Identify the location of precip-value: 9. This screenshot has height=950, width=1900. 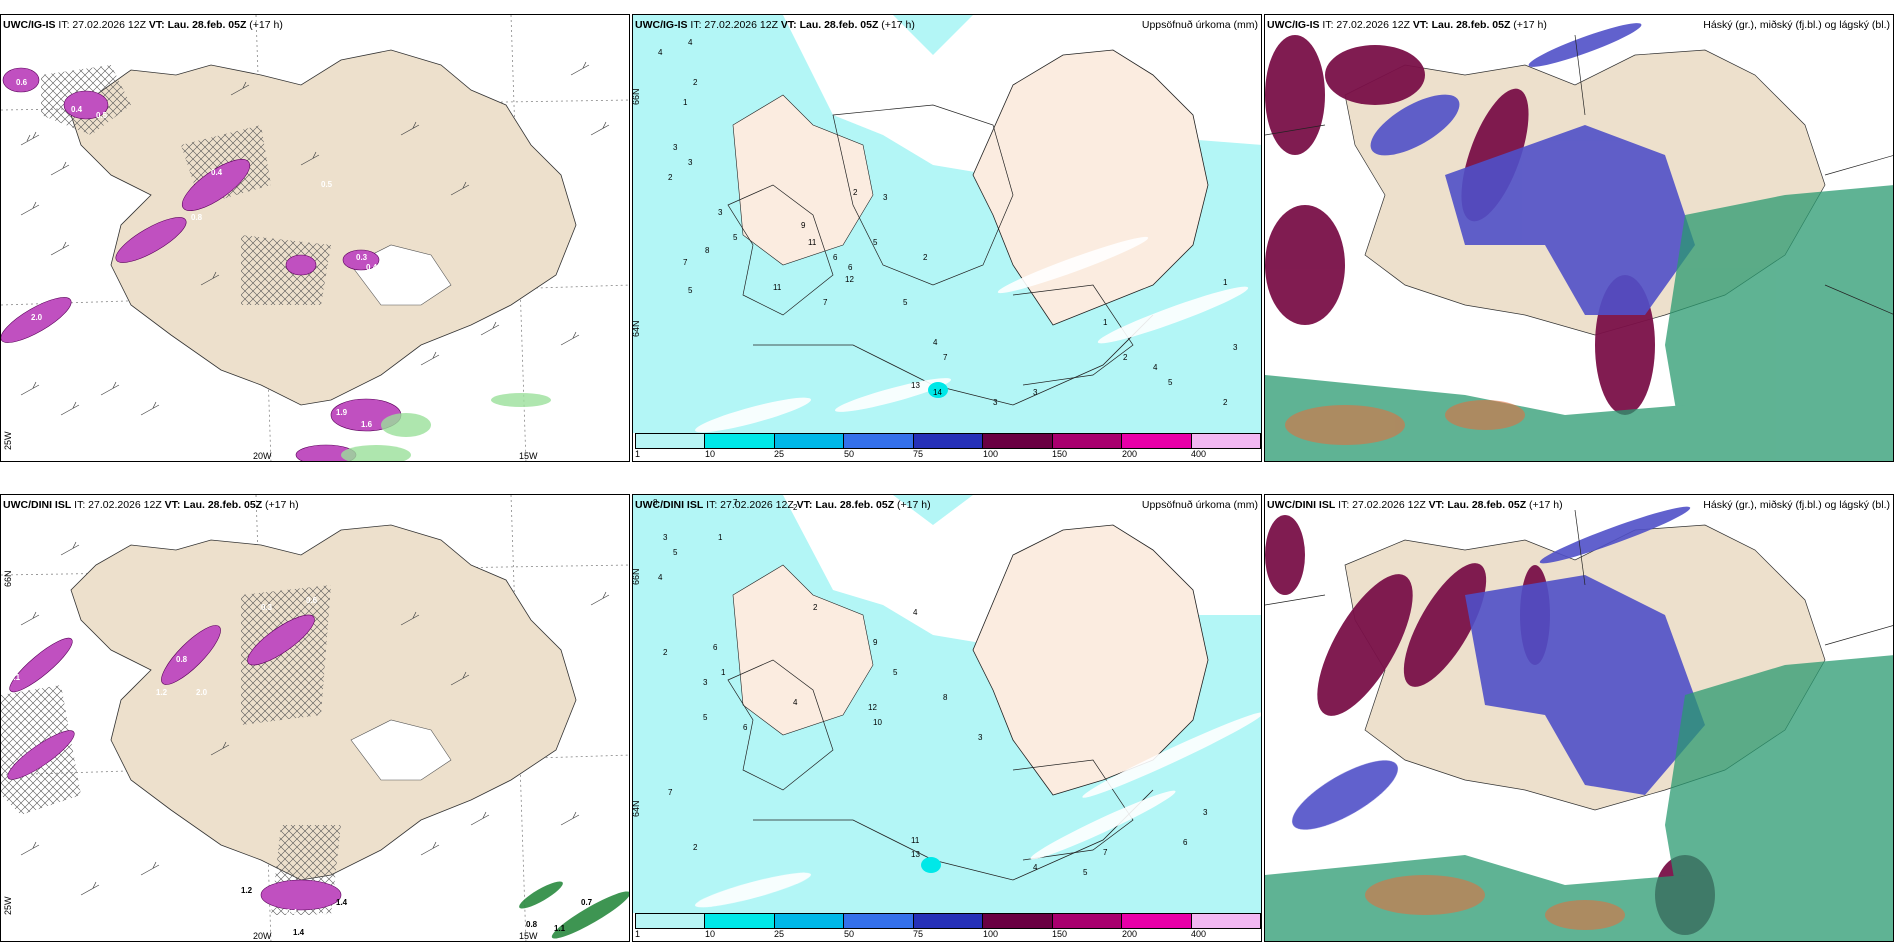
(875, 642).